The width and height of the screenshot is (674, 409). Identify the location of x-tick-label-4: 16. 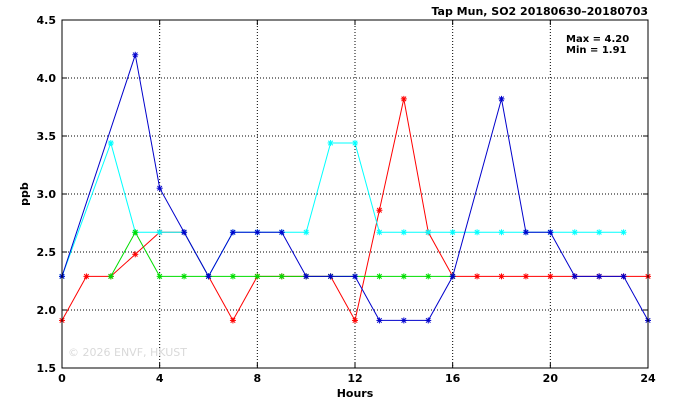
(453, 378).